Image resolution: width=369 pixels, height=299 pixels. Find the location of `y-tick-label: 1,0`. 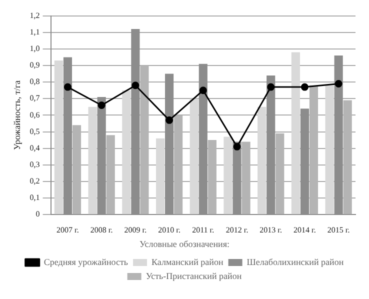

y-tick-label: 1,0 is located at coordinates (35, 49).